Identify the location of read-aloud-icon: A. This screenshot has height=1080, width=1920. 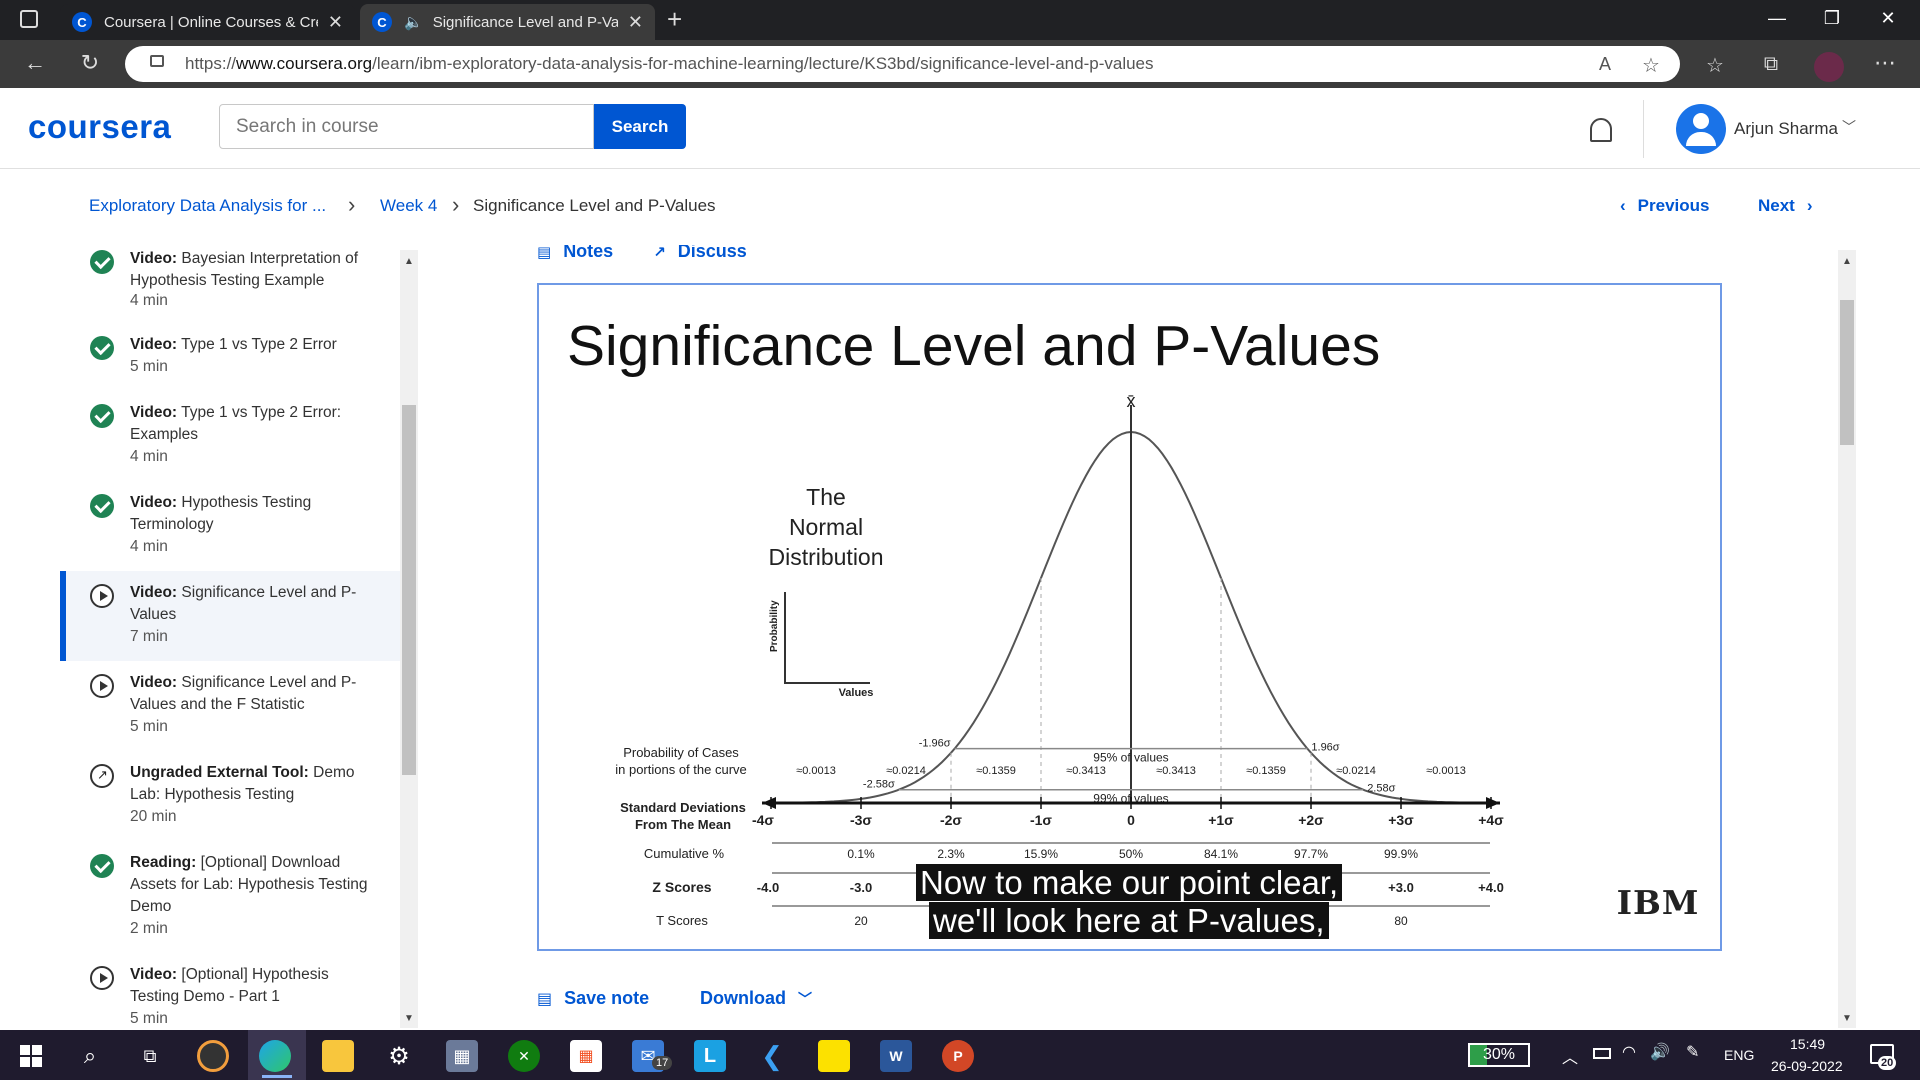
(1604, 64).